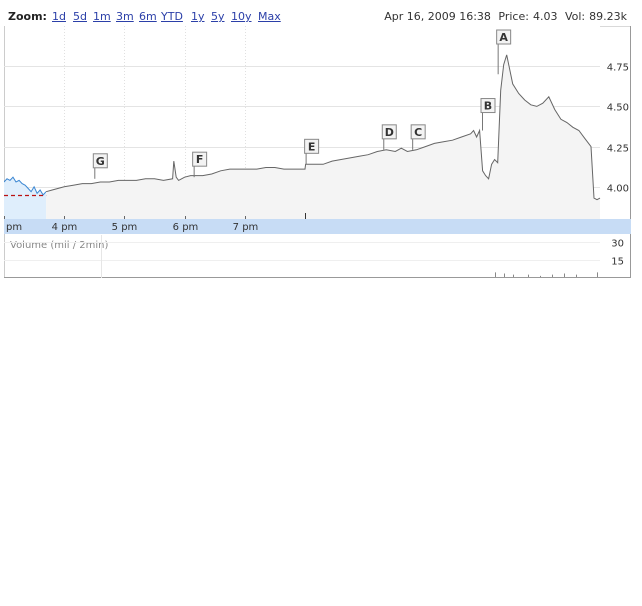 The height and width of the screenshot is (606, 642). I want to click on zoom-label: Zoom:, so click(27, 16).